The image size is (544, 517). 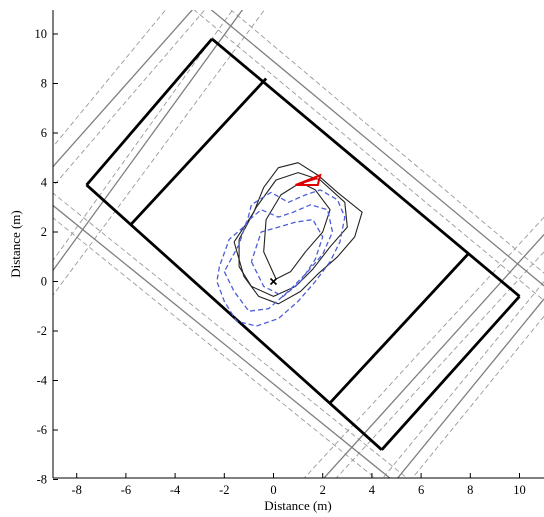 What do you see at coordinates (421, 490) in the screenshot?
I see `x-tick-label: 6` at bounding box center [421, 490].